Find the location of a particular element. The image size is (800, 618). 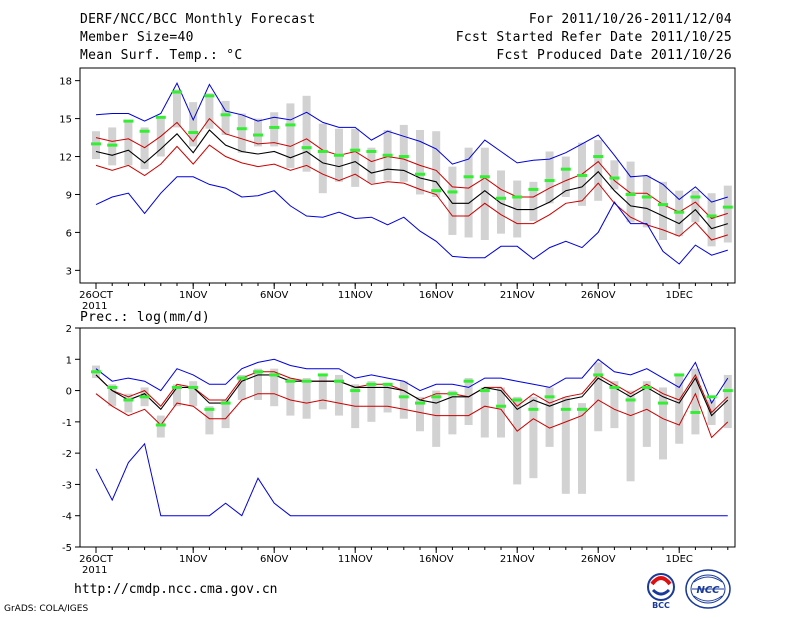

precip-x-tick-label: 16NOV is located at coordinates (436, 559).